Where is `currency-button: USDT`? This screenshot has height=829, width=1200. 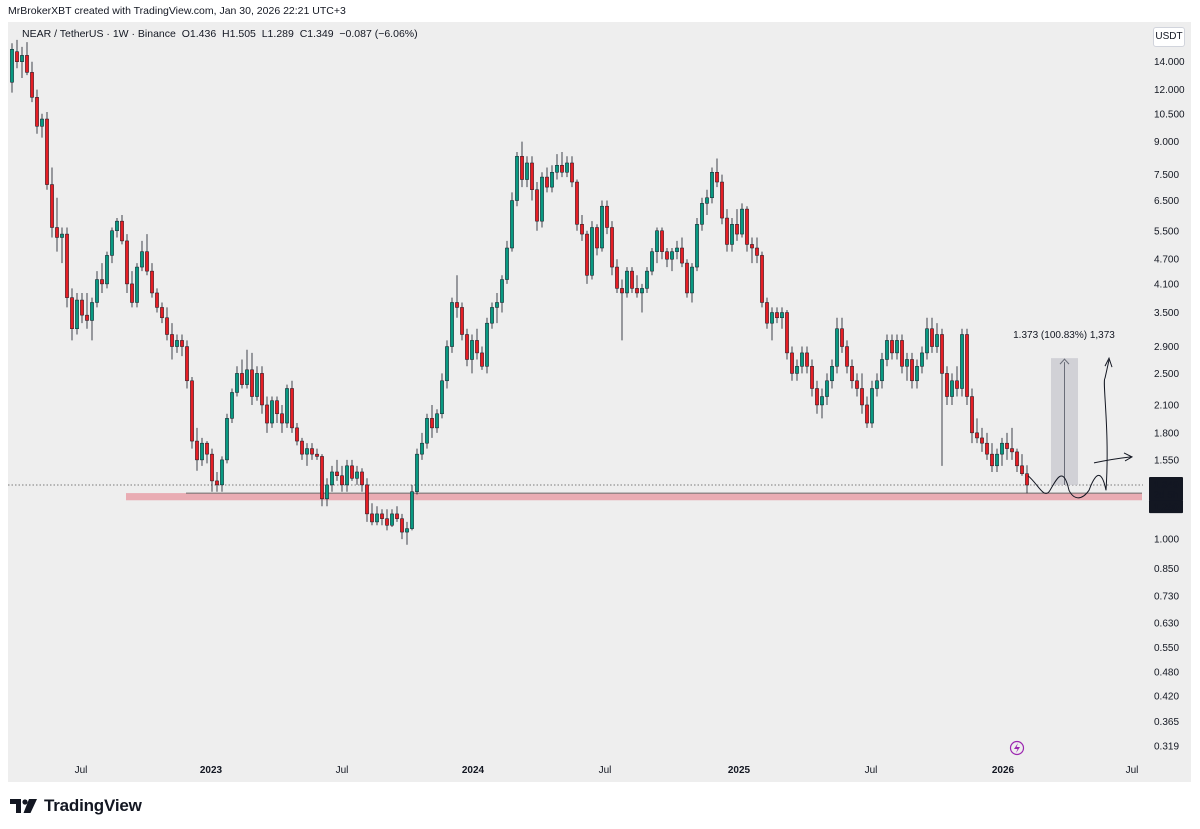 currency-button: USDT is located at coordinates (1169, 37).